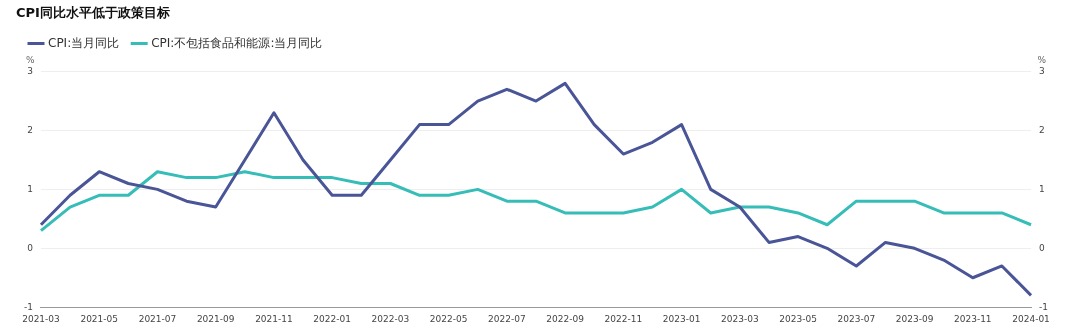  Describe the element at coordinates (41, 318) in the screenshot. I see `x-tick-label: 2021-03` at that location.